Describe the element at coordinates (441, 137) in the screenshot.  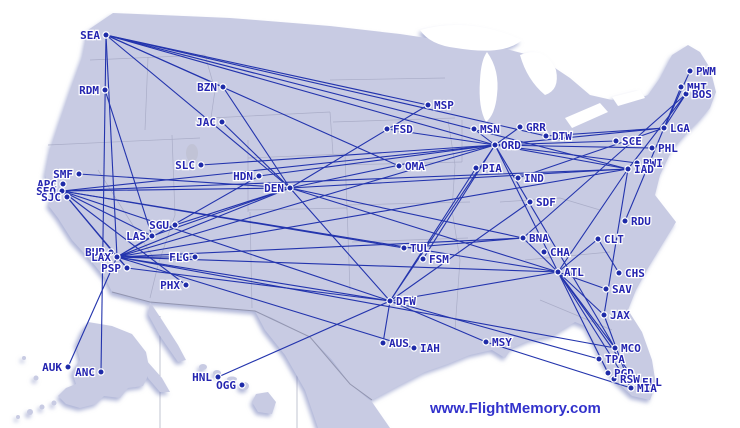
I see `route-FSD-ORD` at that location.